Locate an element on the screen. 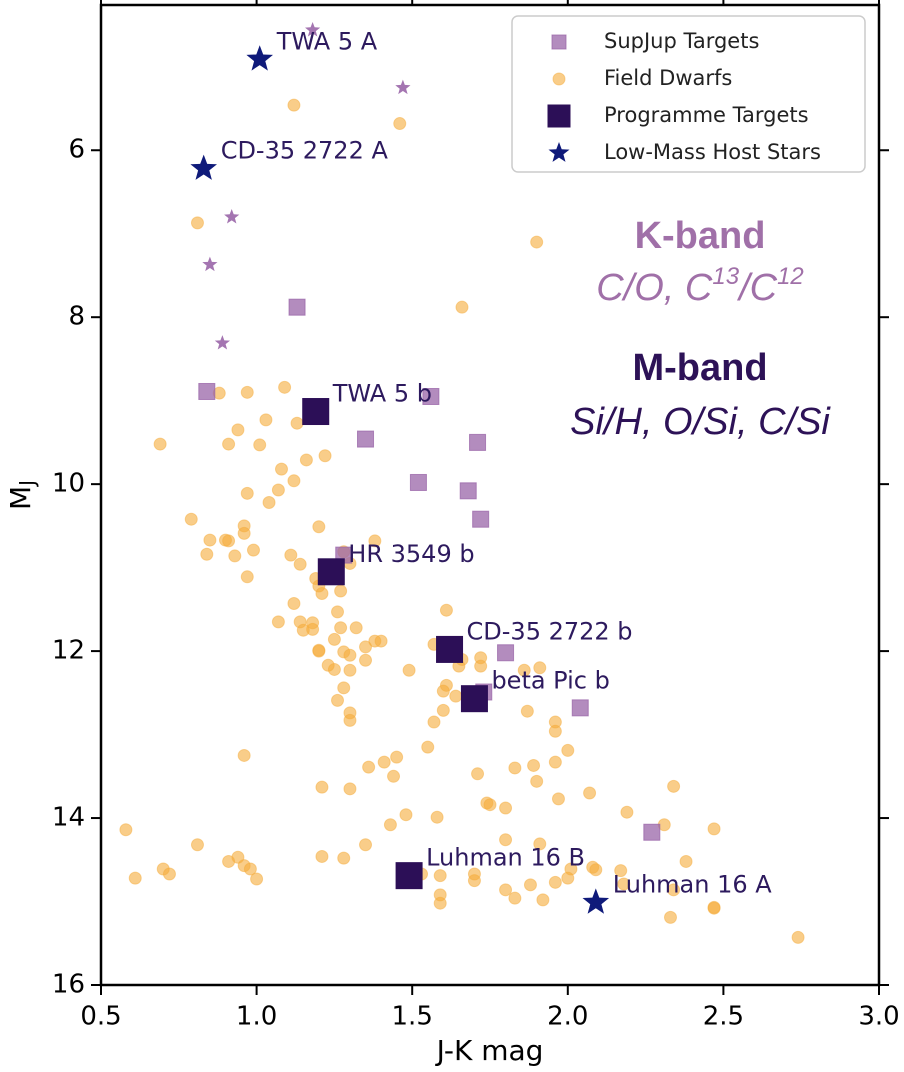  x-tick-label: 0.5 is located at coordinates (100, 1017).